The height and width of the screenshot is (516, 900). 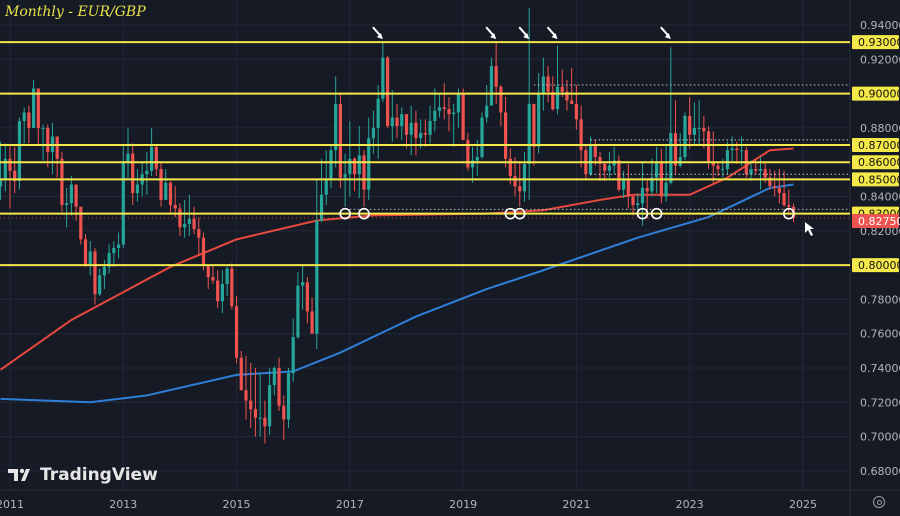 I want to click on time-tick-label: 2023, so click(x=690, y=504).